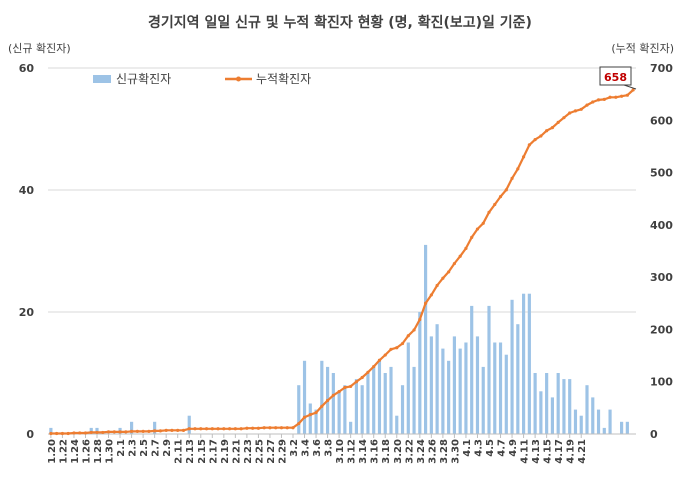 The image size is (680, 499). What do you see at coordinates (225, 451) in the screenshot?
I see `x-tick-label: 2.19` at bounding box center [225, 451].